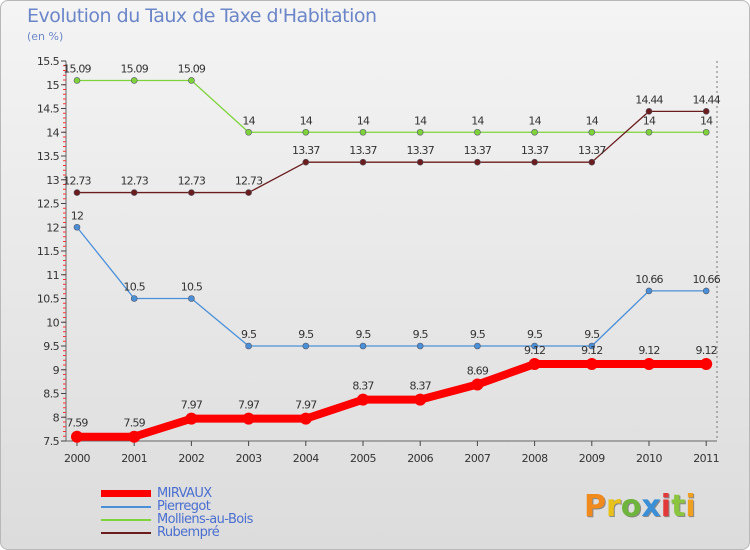 Image resolution: width=750 pixels, height=550 pixels. I want to click on chart-subtitle: (en %), so click(45, 36).